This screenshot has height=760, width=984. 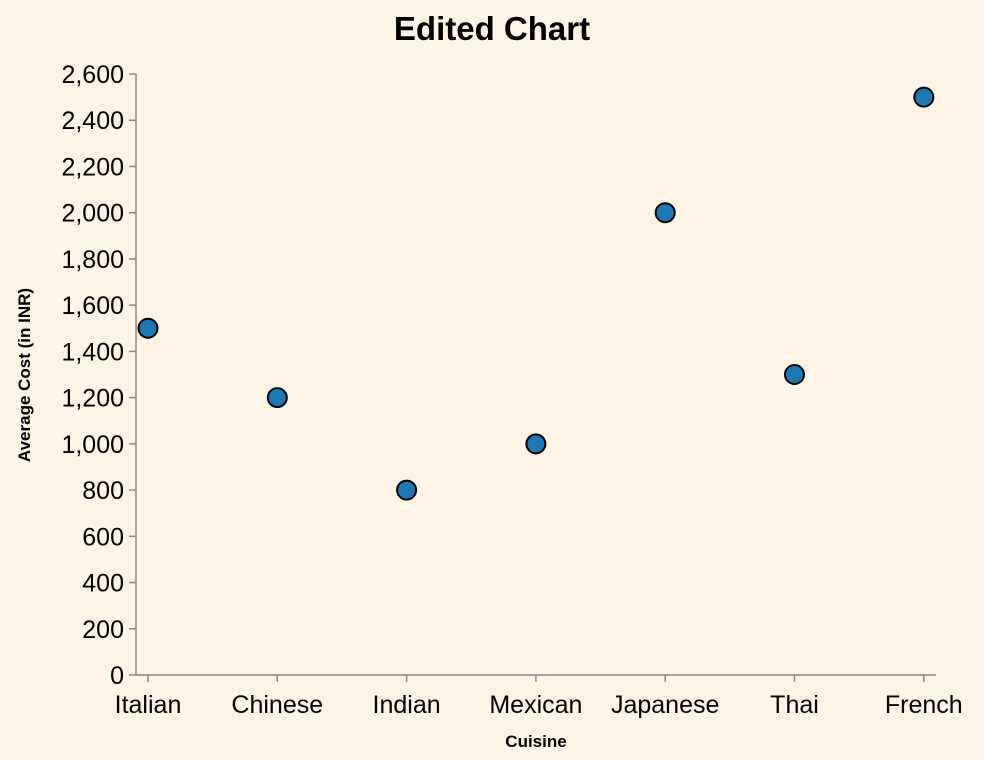 I want to click on y-tick-label: 2,000, so click(x=92, y=214).